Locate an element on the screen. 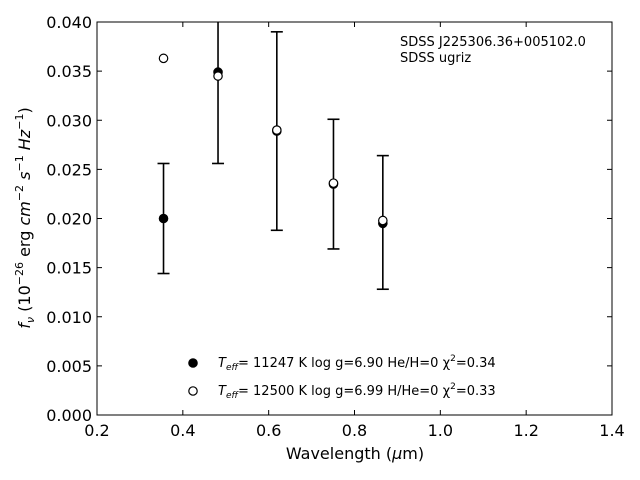  legend-label-filled: Teff= 11247 K log g=6.90 He/H=0 χ2=0.34 is located at coordinates (357, 363).